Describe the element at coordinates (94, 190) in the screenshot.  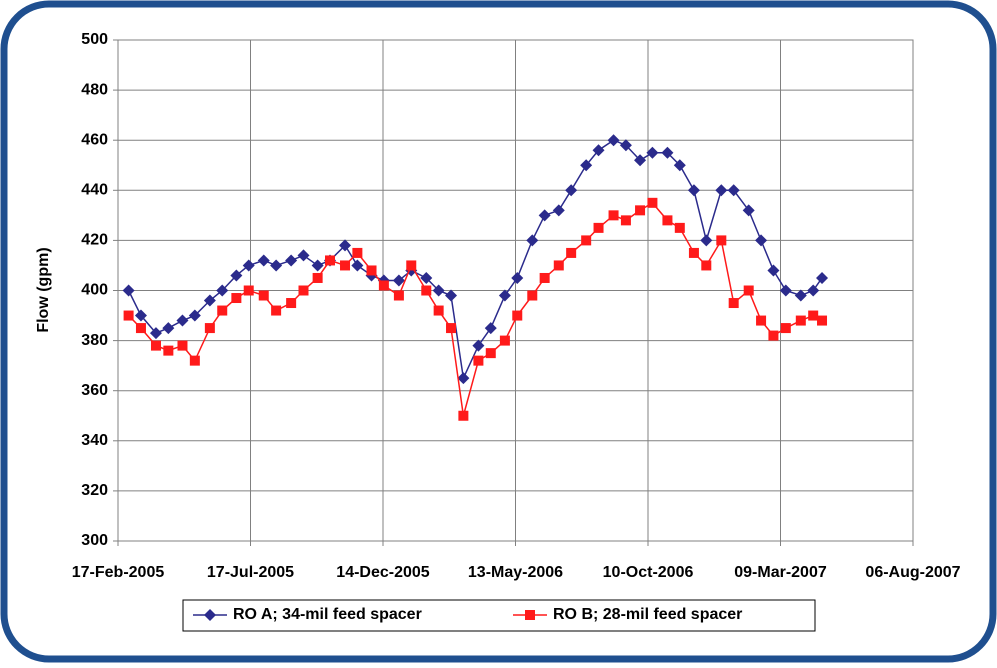
I see `y-tick-label: 440` at that location.